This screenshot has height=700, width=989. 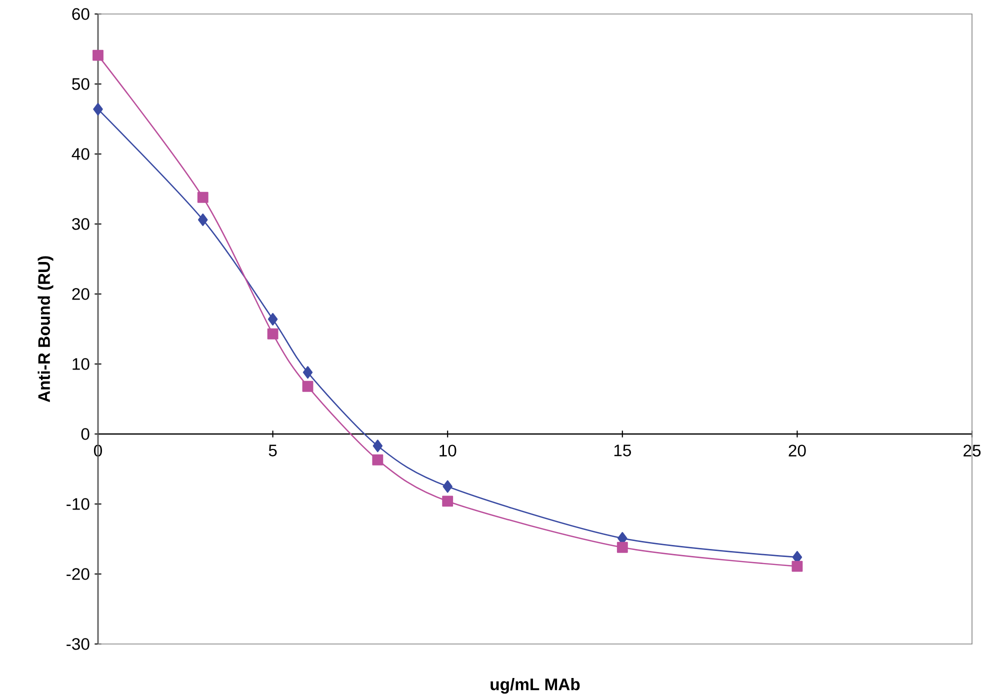 What do you see at coordinates (81, 154) in the screenshot?
I see `y-tick-label: 40` at bounding box center [81, 154].